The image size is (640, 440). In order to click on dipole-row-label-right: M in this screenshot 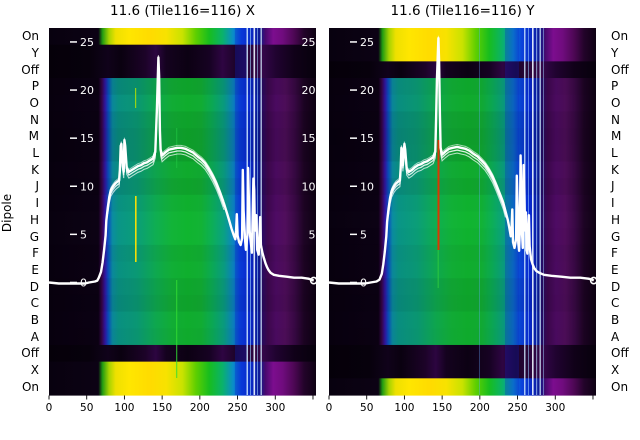, I will do `click(616, 136)`.